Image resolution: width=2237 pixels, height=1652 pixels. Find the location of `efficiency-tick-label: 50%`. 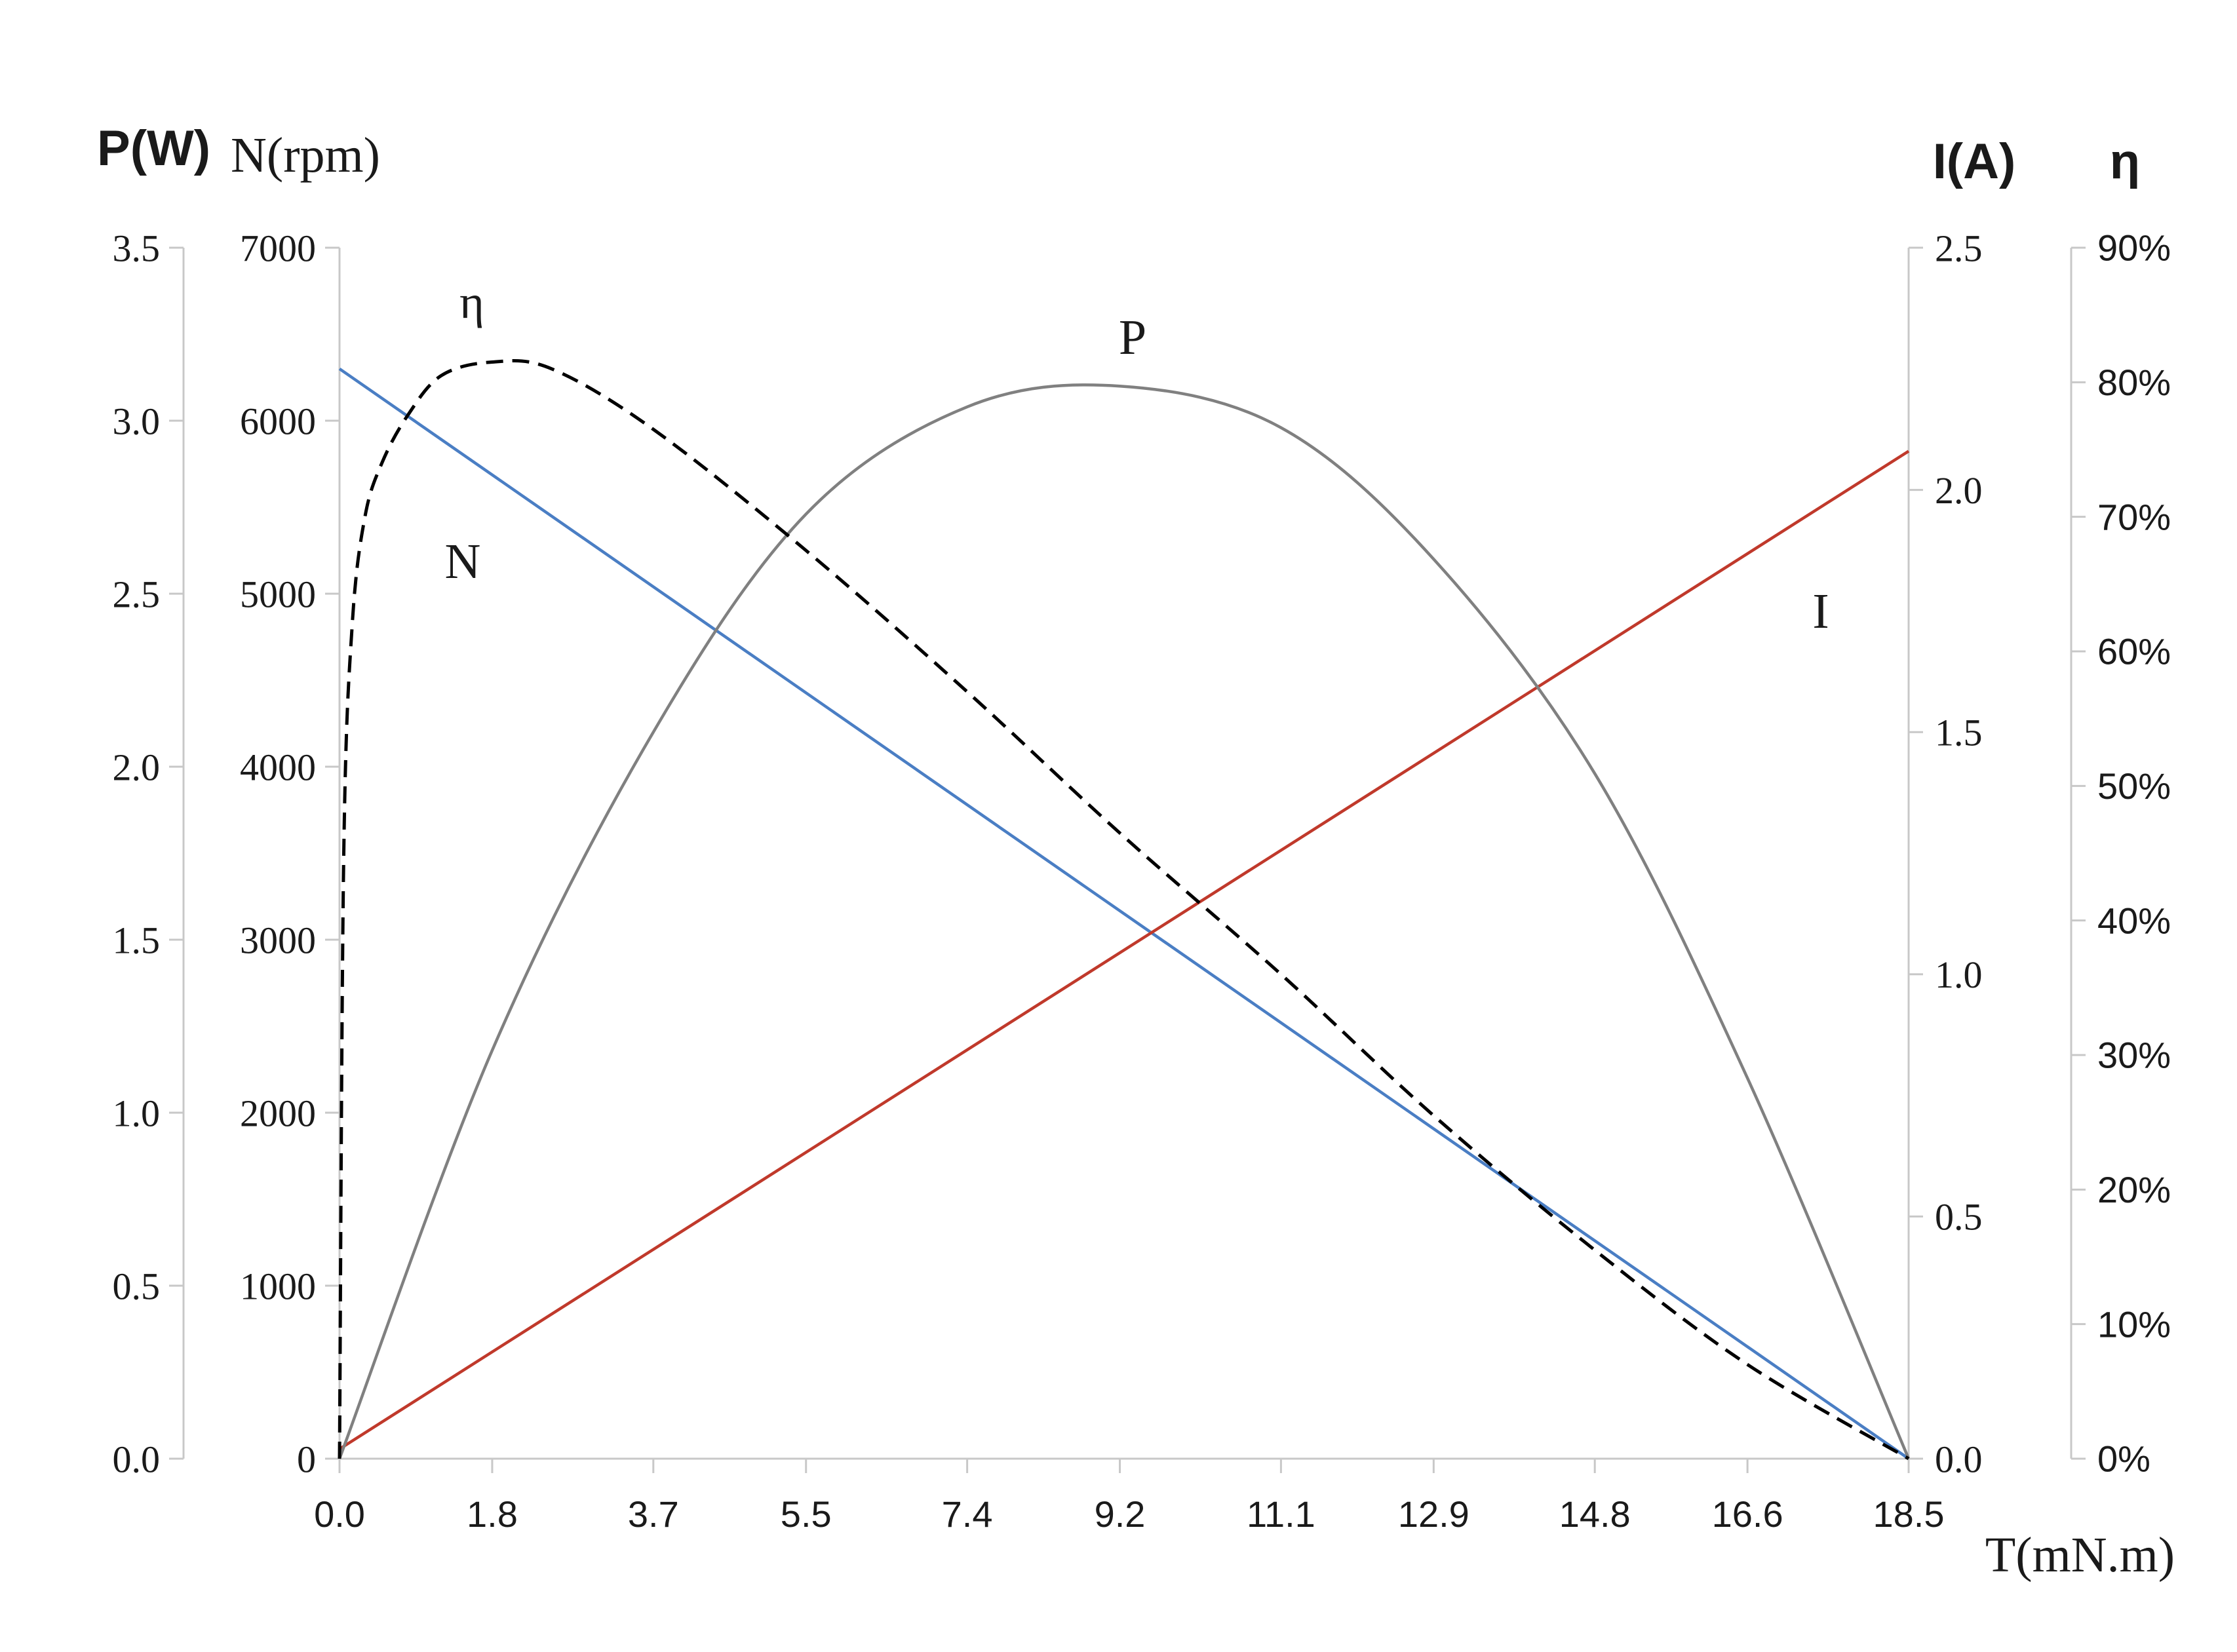

efficiency-tick-label: 50% is located at coordinates (2134, 786).